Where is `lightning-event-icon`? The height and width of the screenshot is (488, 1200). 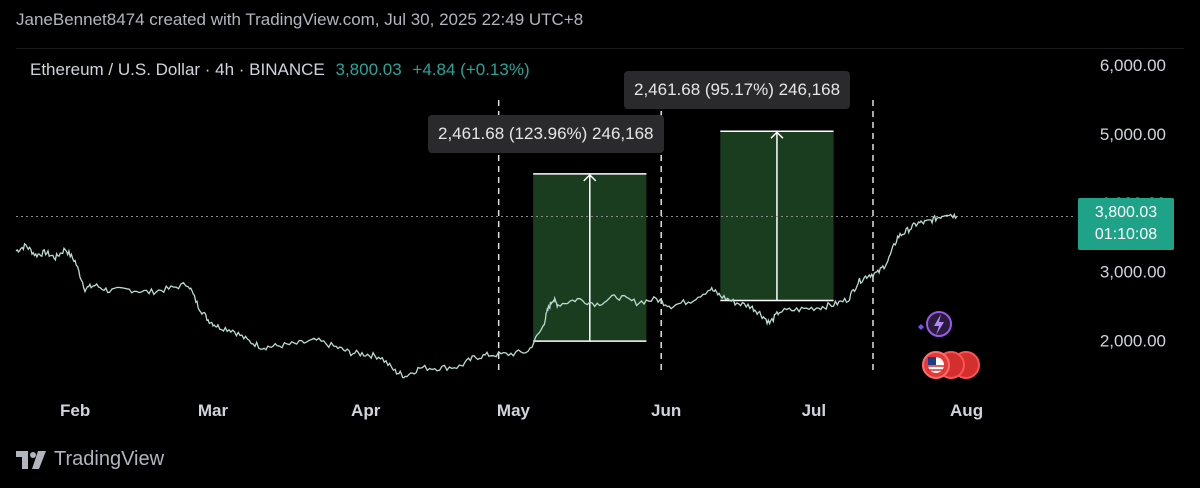 lightning-event-icon is located at coordinates (935, 324).